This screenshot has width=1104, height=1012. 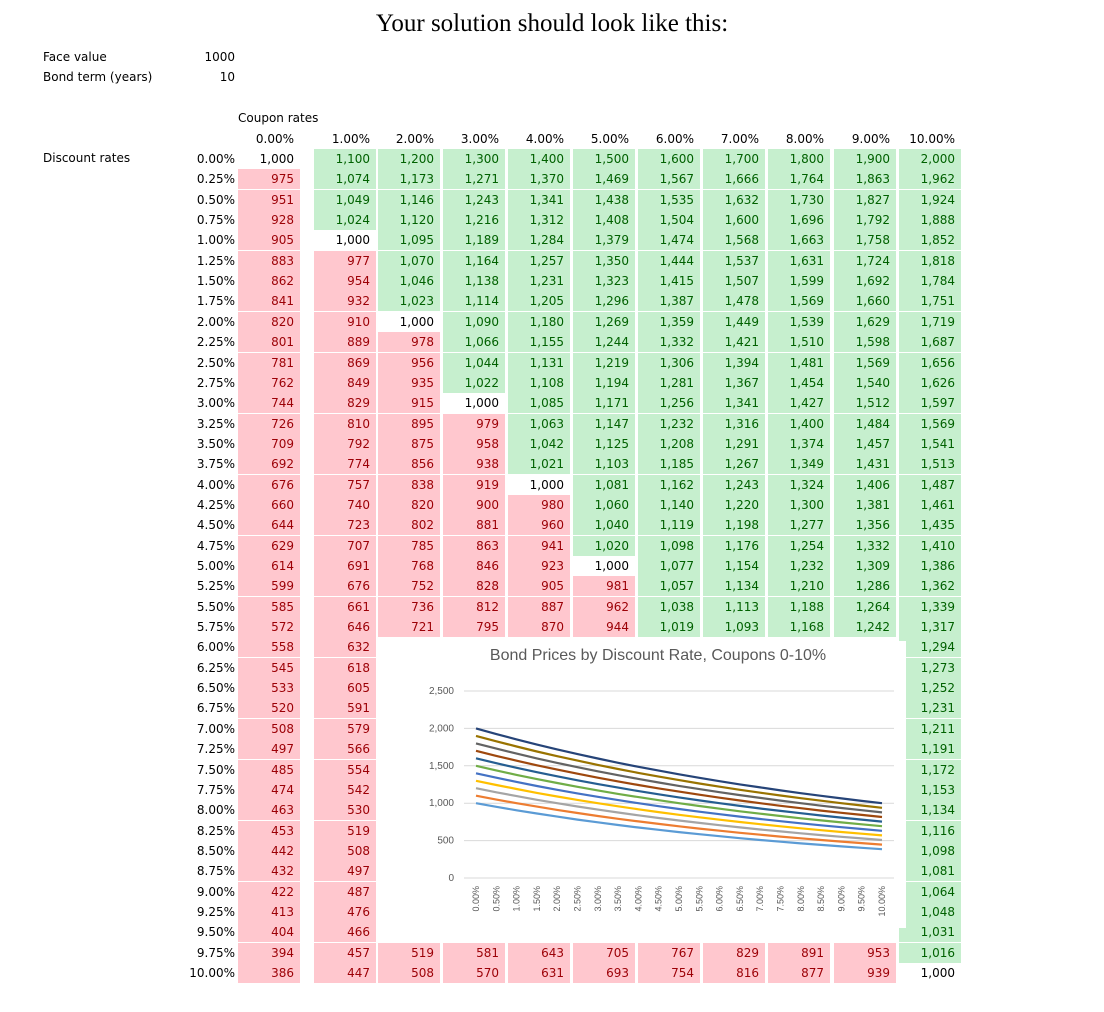 I want to click on price-cell: 1,598, so click(x=865, y=342).